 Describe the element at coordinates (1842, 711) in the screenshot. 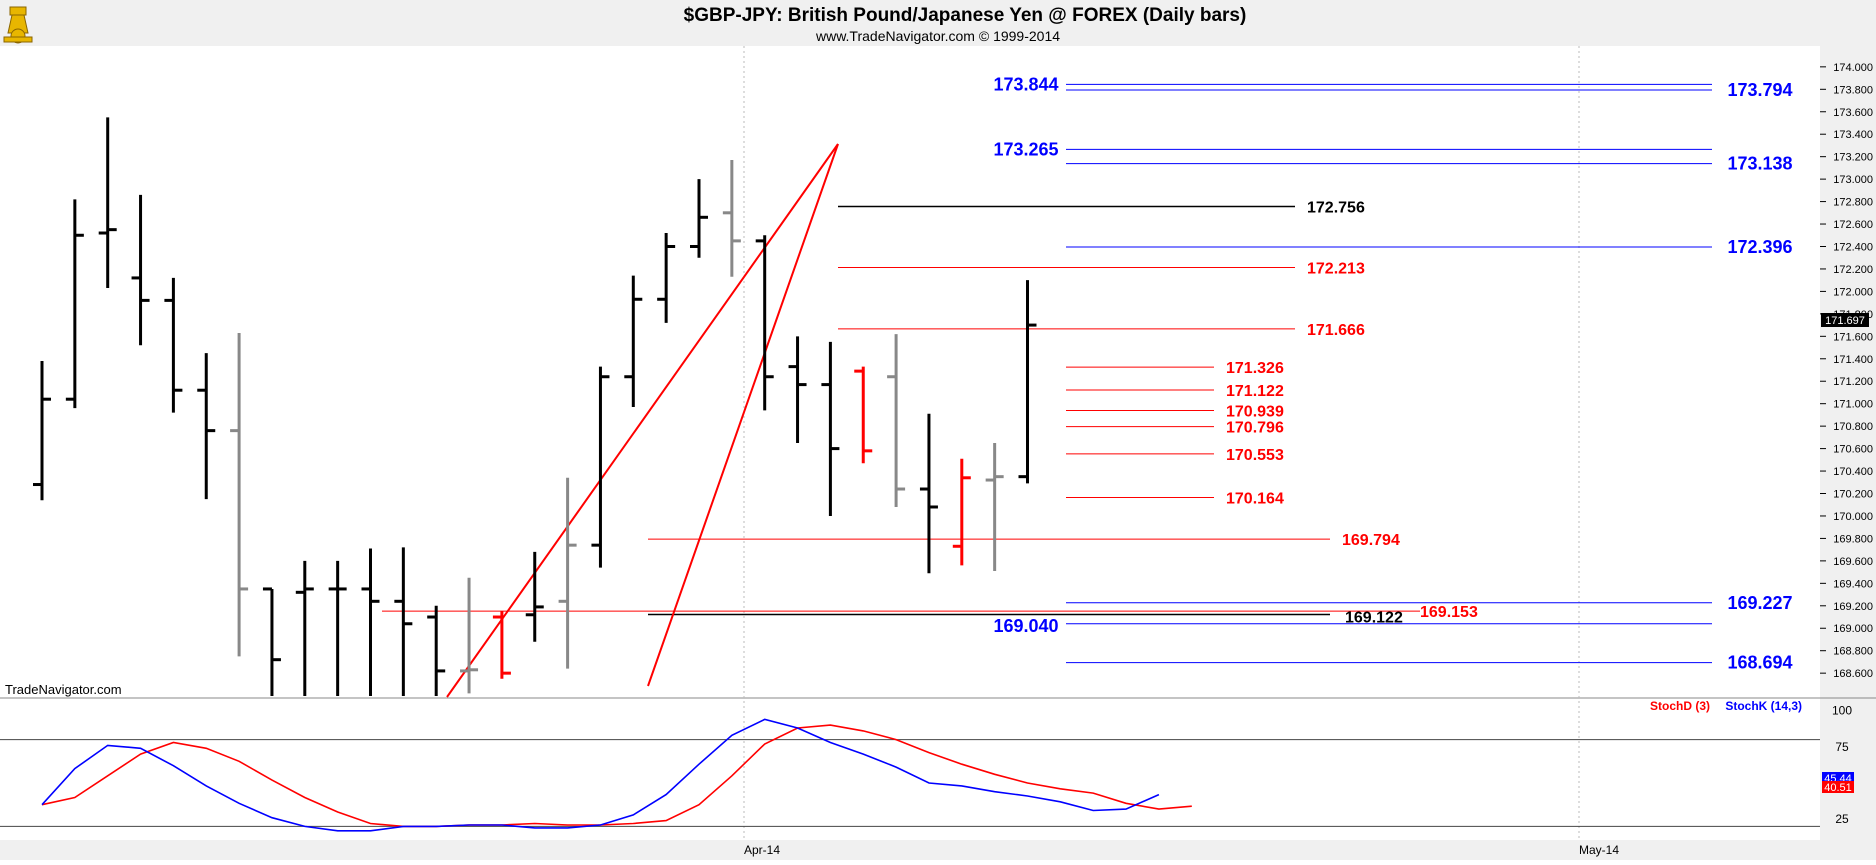

I see `stoch-tick-label: 100` at that location.